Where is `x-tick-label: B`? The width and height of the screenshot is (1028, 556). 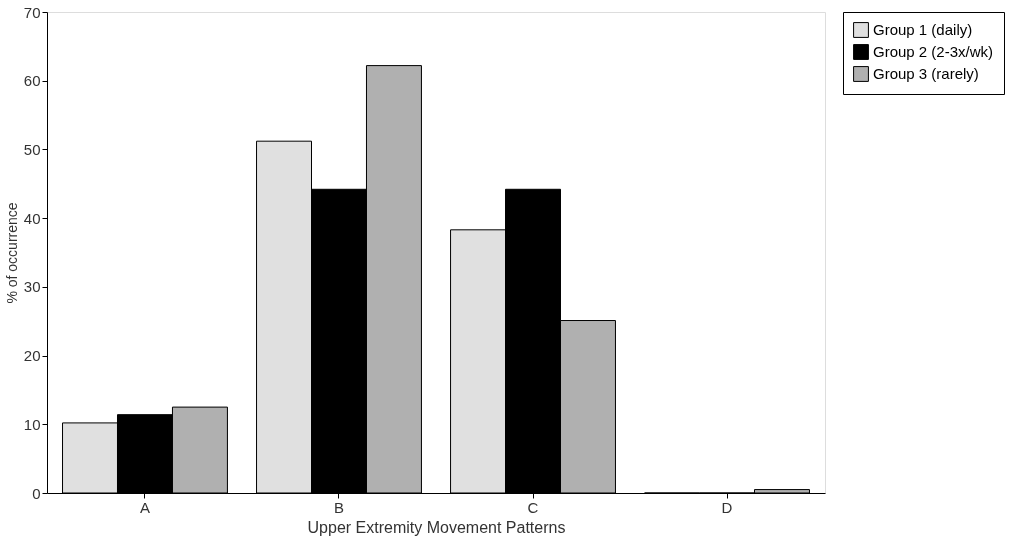
x-tick-label: B is located at coordinates (338, 507).